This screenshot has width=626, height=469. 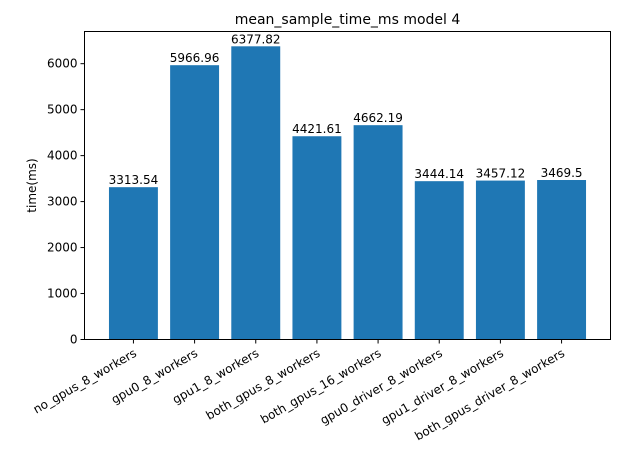 I want to click on bar-gpu0_8_workers, so click(x=195, y=202).